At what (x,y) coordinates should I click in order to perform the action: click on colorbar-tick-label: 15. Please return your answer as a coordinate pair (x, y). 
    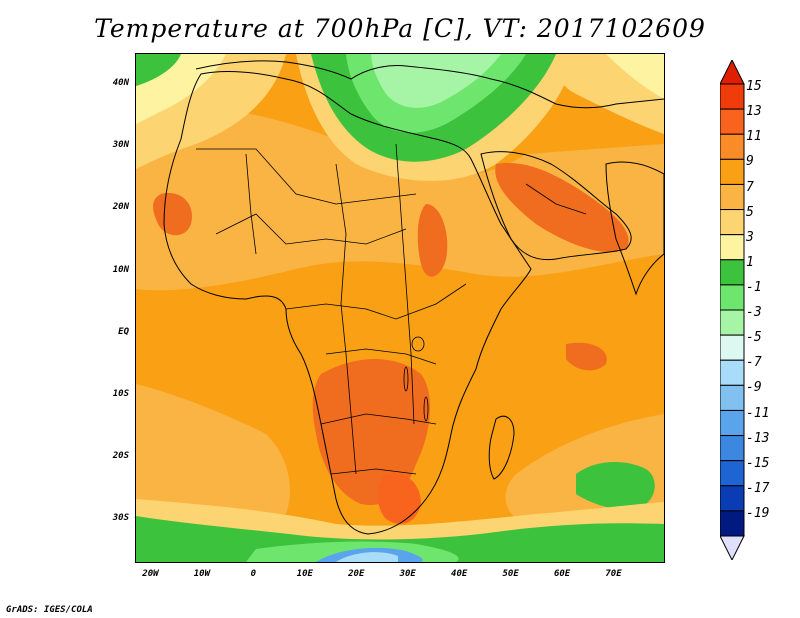
    Looking at the image, I should click on (754, 87).